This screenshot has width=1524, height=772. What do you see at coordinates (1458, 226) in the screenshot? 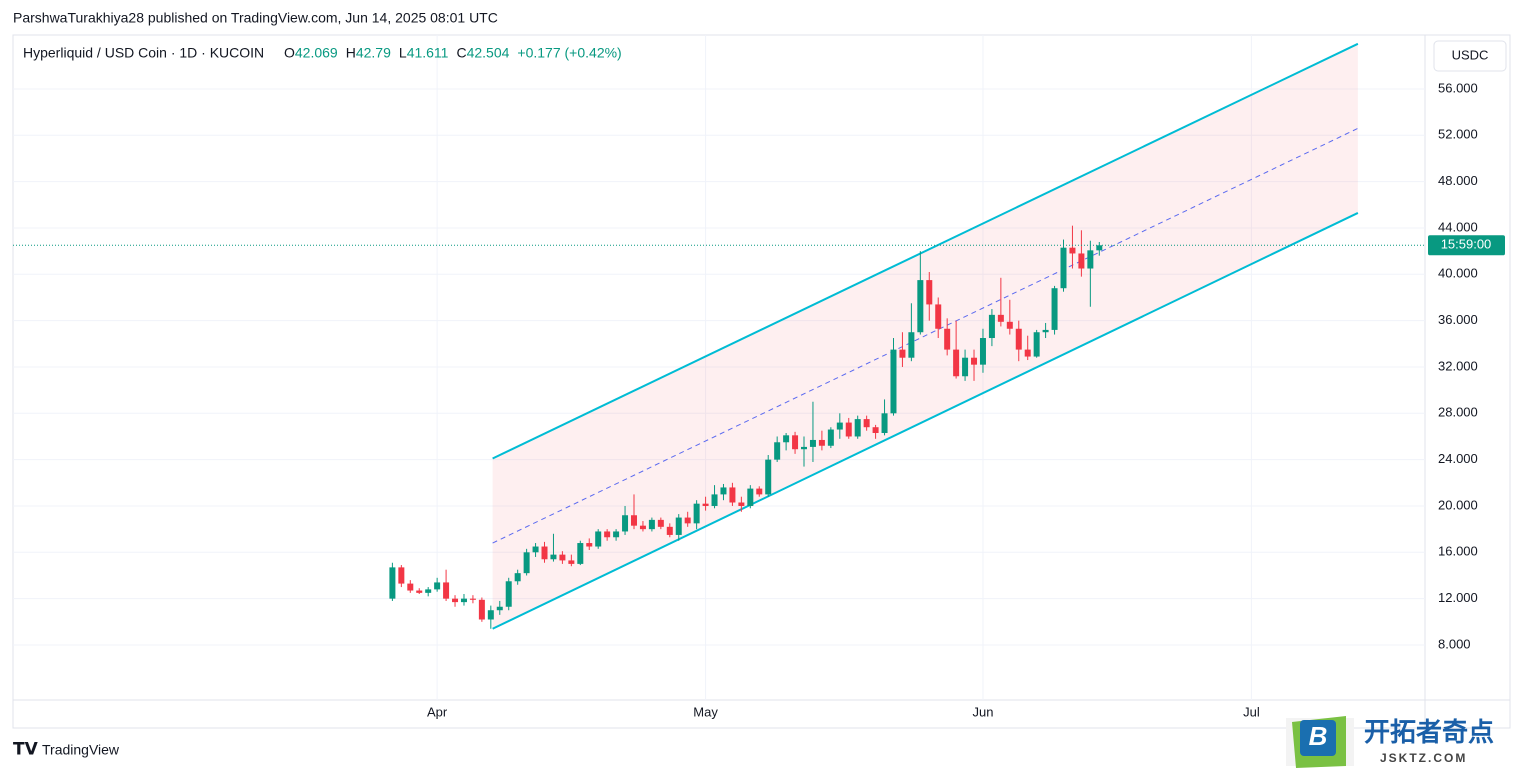
I see `y-tick-label: 44.000` at bounding box center [1458, 226].